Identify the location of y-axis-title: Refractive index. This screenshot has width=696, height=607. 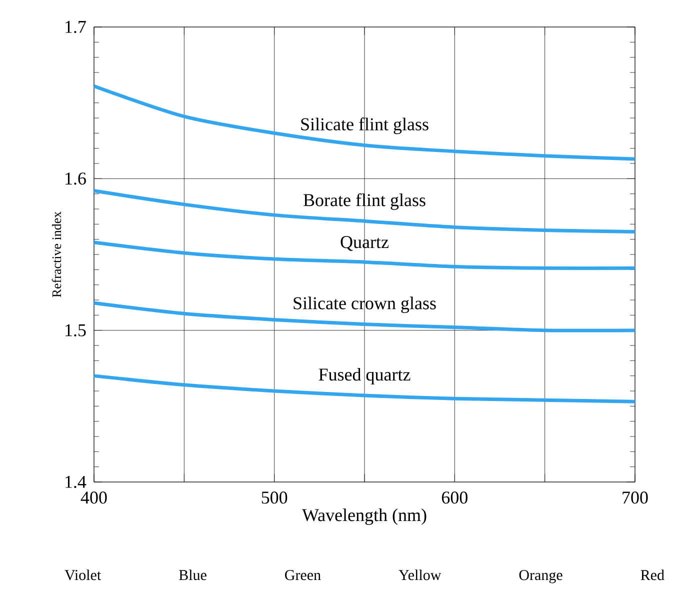
(57, 255).